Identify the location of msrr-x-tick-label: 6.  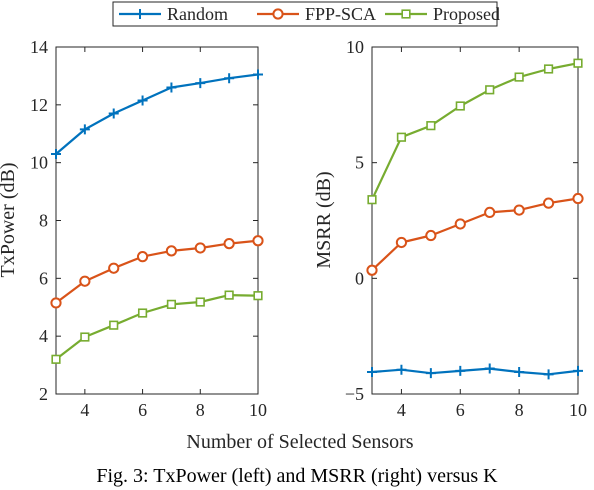
(460, 410).